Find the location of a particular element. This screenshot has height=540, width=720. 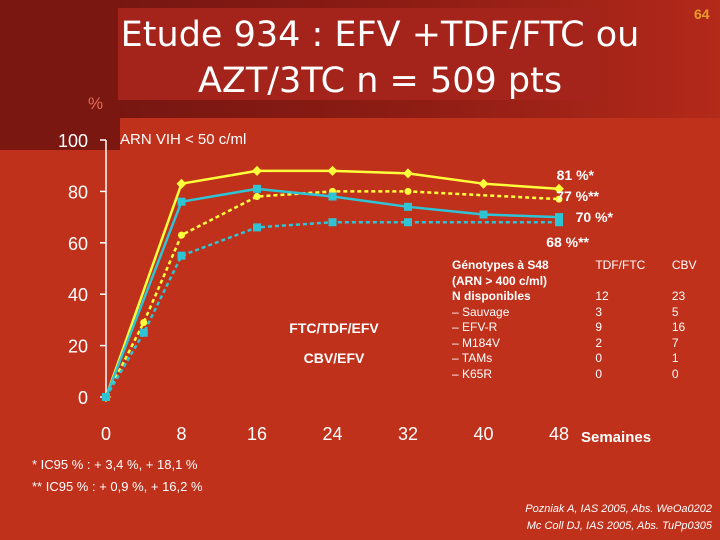

genotype-header-tdf: TDF/FTC is located at coordinates (620, 265).